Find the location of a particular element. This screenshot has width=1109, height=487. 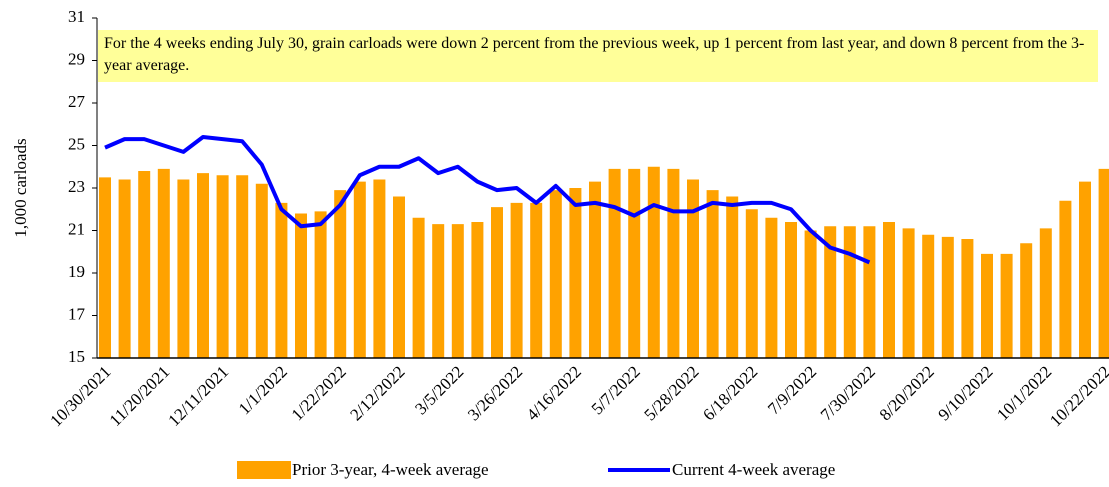

y-tick-label: 23 is located at coordinates (76, 186).